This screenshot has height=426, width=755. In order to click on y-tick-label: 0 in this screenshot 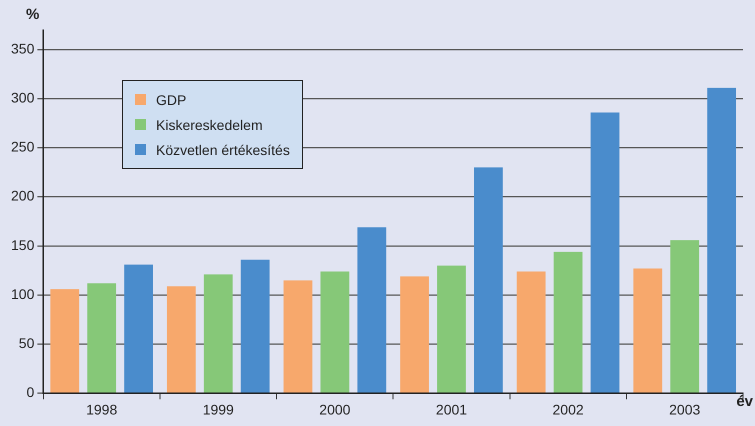, I will do `click(30, 392)`.